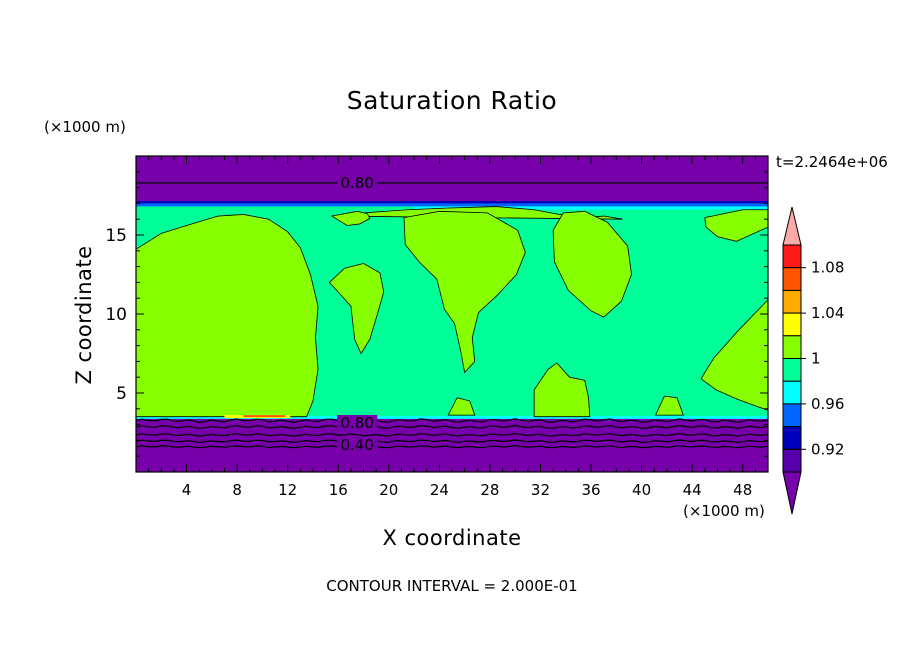 The width and height of the screenshot is (904, 658). Describe the element at coordinates (641, 490) in the screenshot. I see `x-tick-label: 40` at that location.